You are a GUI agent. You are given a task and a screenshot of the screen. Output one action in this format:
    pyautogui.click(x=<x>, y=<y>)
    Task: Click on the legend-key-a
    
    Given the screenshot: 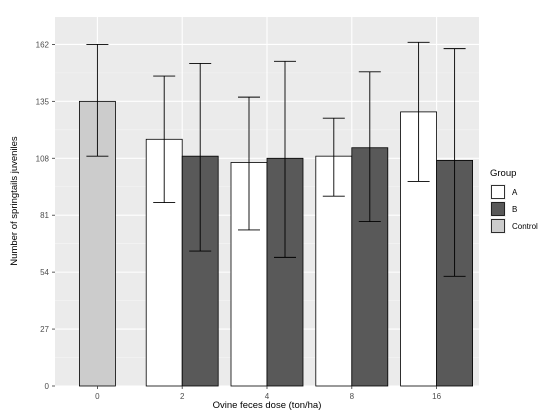 What is the action you would take?
    pyautogui.click(x=498, y=192)
    